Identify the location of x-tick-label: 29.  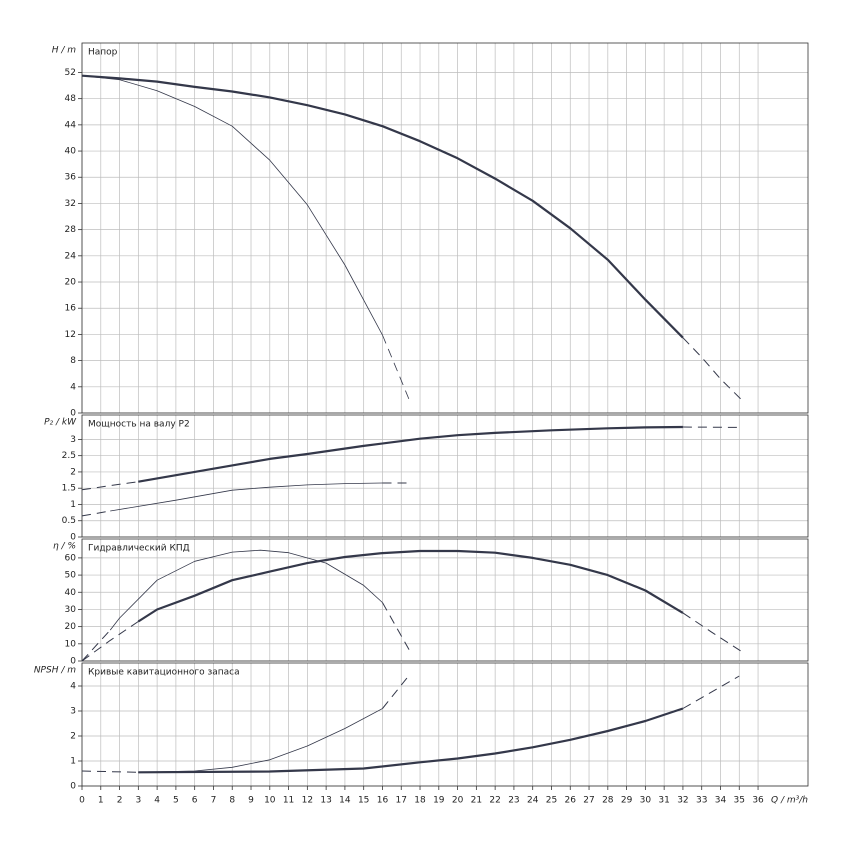
(627, 801).